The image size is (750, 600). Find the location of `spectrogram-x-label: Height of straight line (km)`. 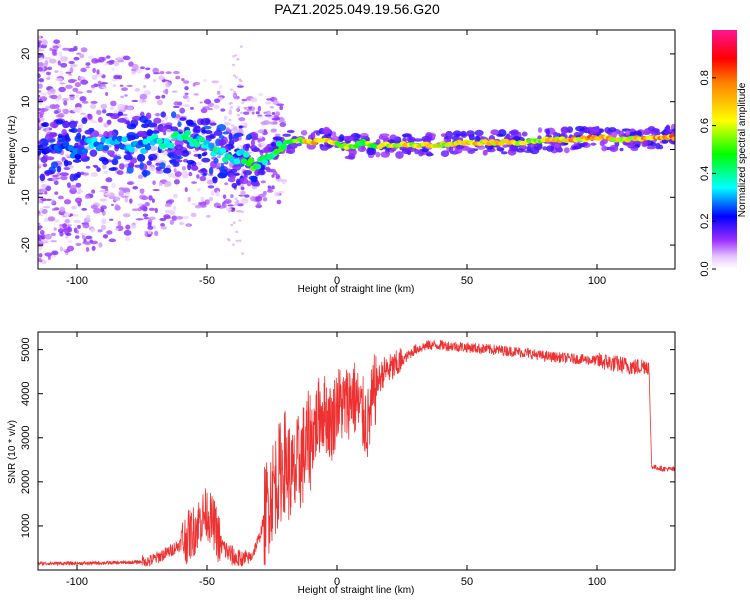

spectrogram-x-label: Height of straight line (km) is located at coordinates (356, 289).